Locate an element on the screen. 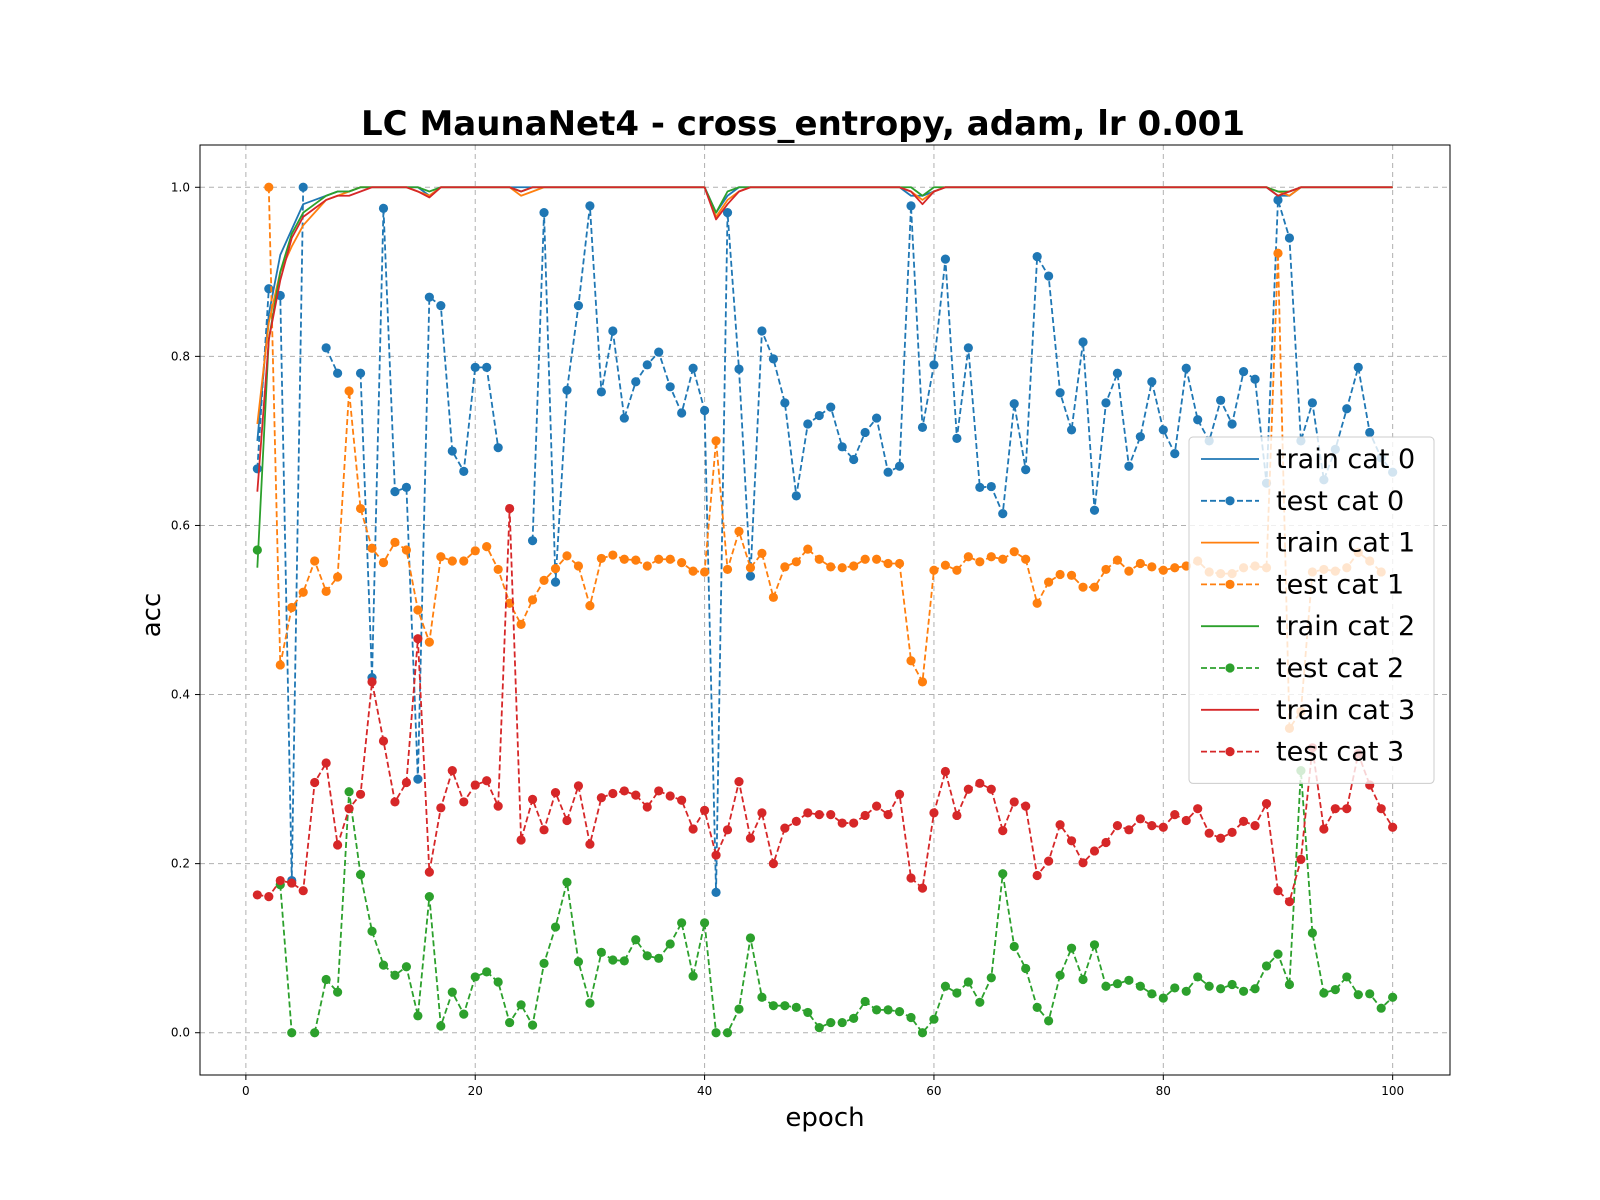  legend-marker is located at coordinates (1230, 752).